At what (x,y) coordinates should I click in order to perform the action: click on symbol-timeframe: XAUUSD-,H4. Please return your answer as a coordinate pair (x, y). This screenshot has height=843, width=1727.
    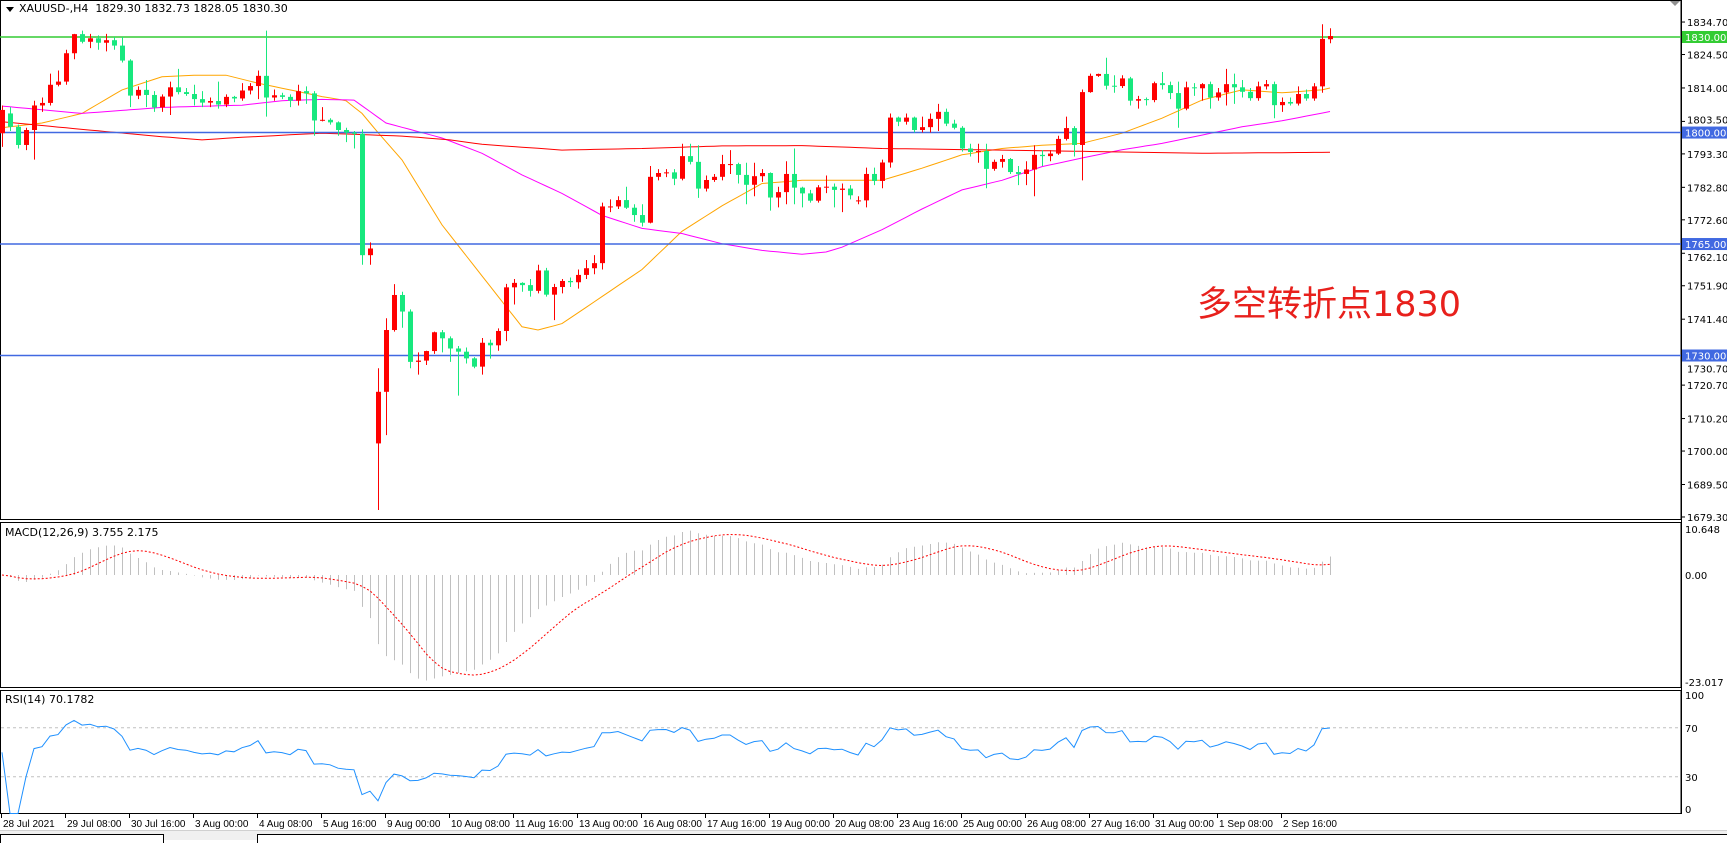
    Looking at the image, I should click on (54, 8).